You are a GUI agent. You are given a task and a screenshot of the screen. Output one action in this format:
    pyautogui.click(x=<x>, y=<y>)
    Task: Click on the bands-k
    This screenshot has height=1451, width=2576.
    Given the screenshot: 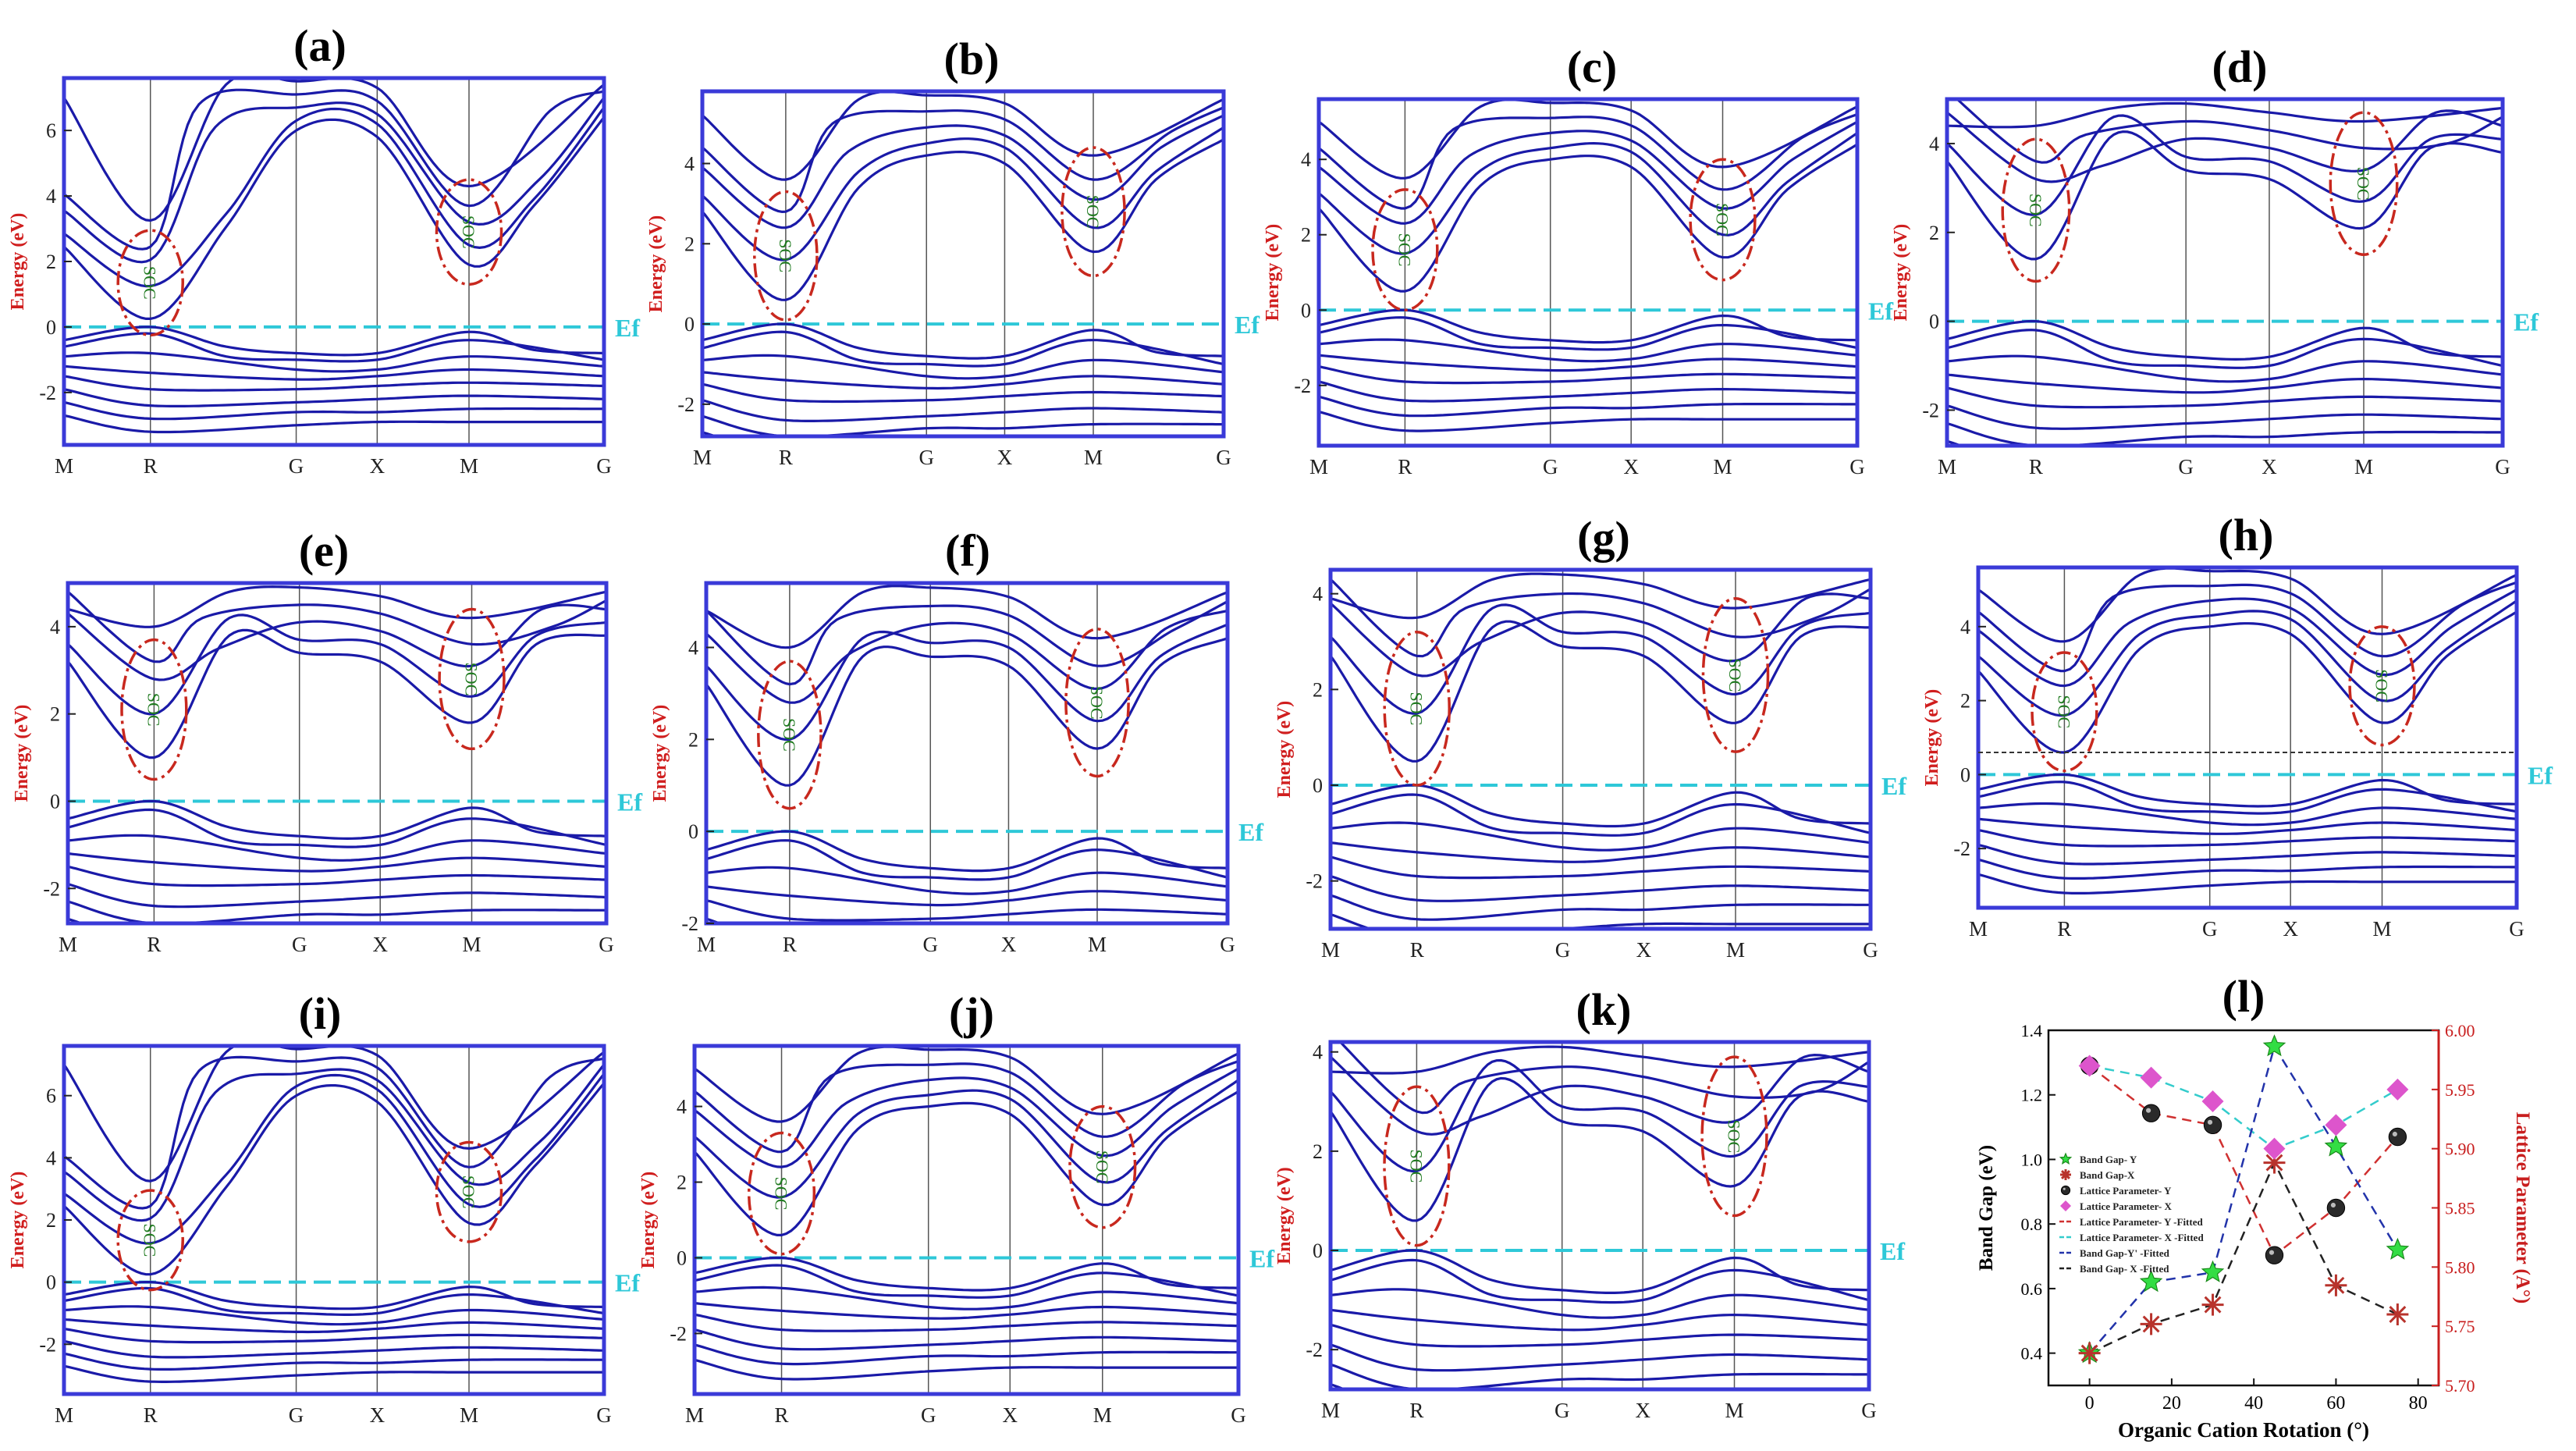 What is the action you would take?
    pyautogui.click(x=1600, y=1215)
    